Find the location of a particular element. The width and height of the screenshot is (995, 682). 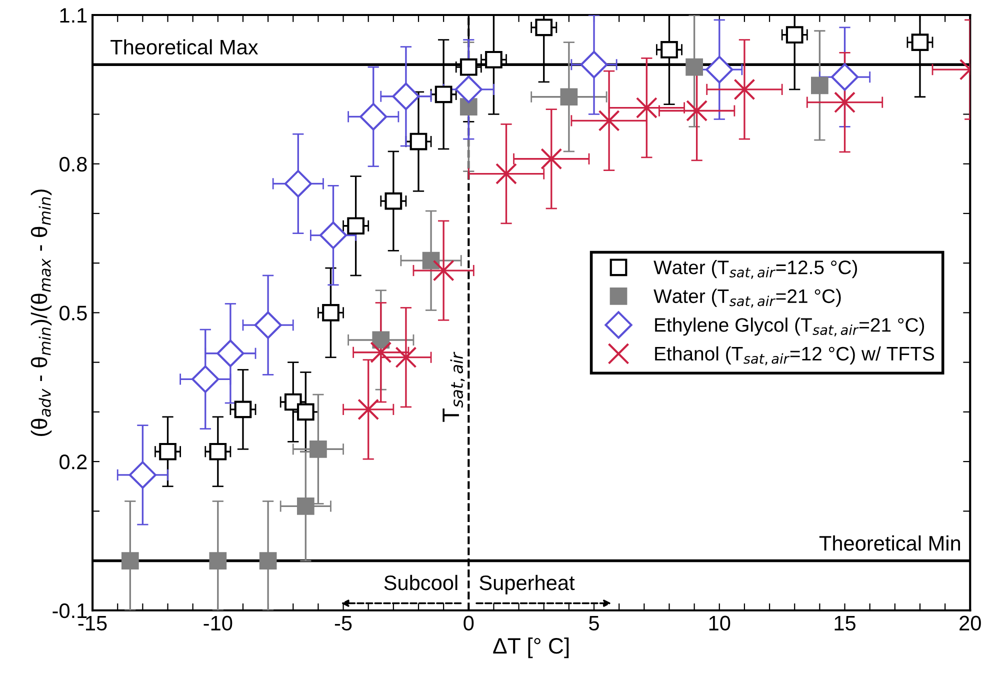

text: (θ$_{adv}$ - θ$_{min}$)/(θ$_{max}$ - θ$_{min}$) is located at coordinates (41, 313).